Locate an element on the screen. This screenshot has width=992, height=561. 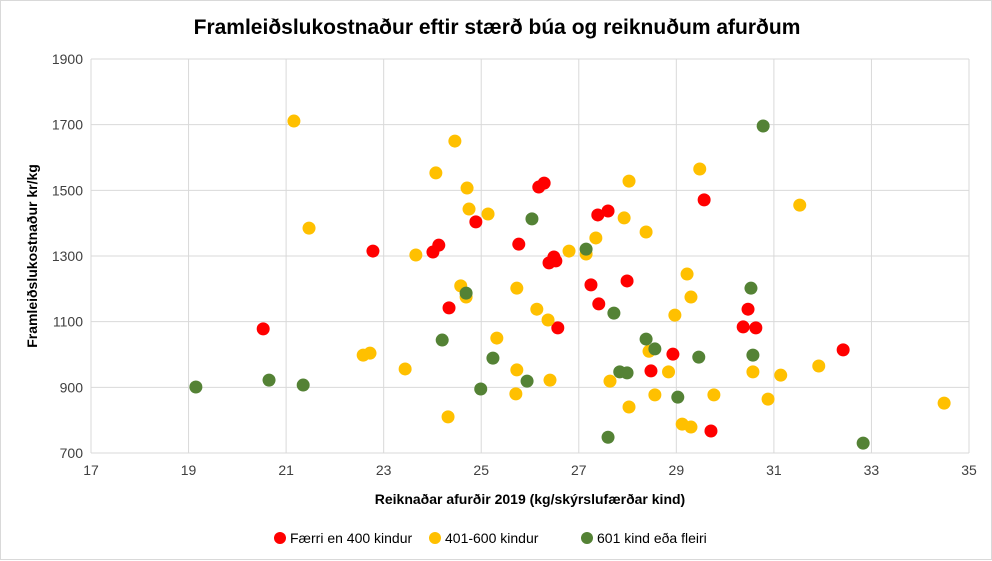
y-tick-label: 1900 is located at coordinates (67, 59).